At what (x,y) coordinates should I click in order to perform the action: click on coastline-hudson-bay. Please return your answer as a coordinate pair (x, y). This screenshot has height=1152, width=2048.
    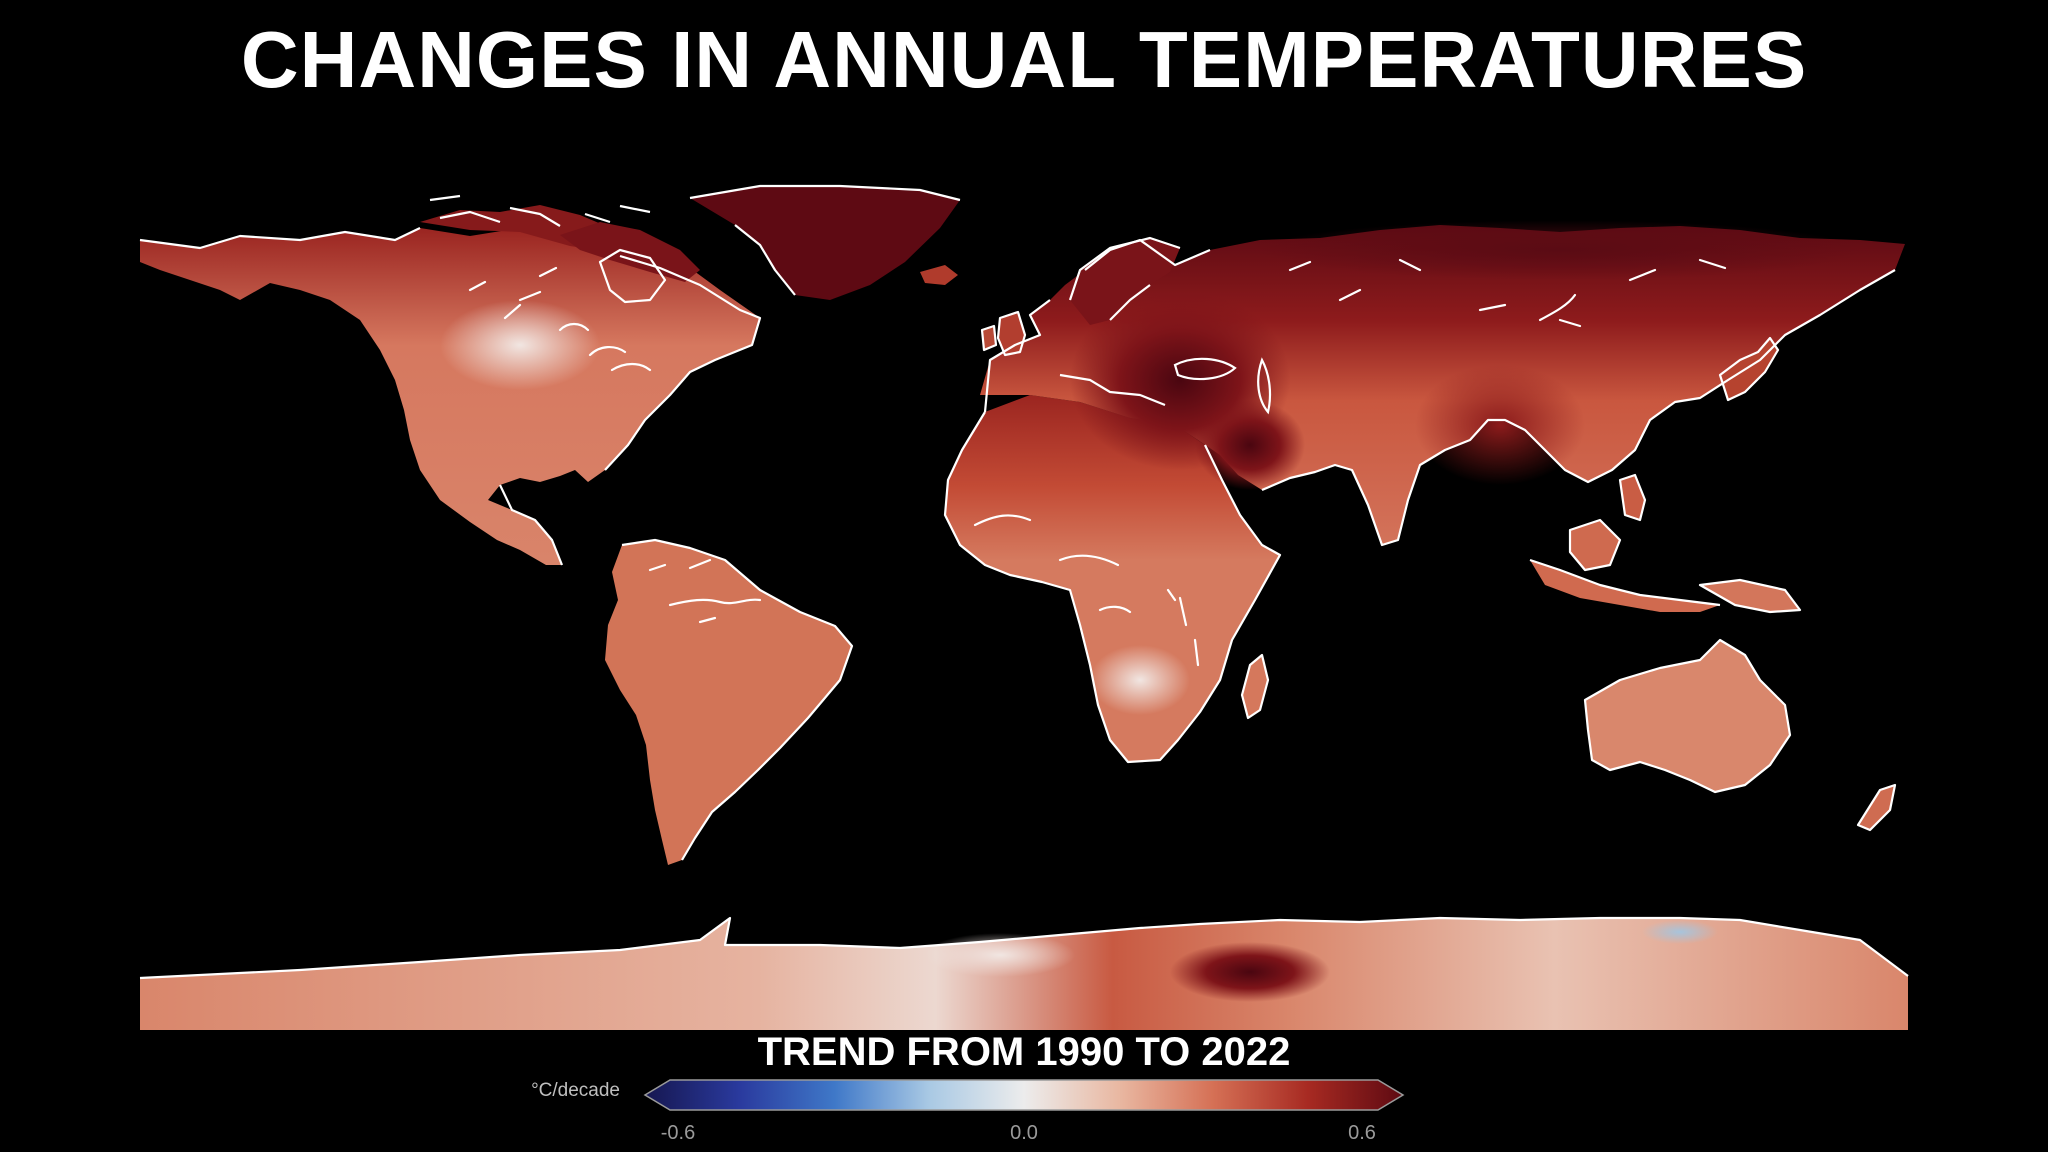
    Looking at the image, I should click on (632, 276).